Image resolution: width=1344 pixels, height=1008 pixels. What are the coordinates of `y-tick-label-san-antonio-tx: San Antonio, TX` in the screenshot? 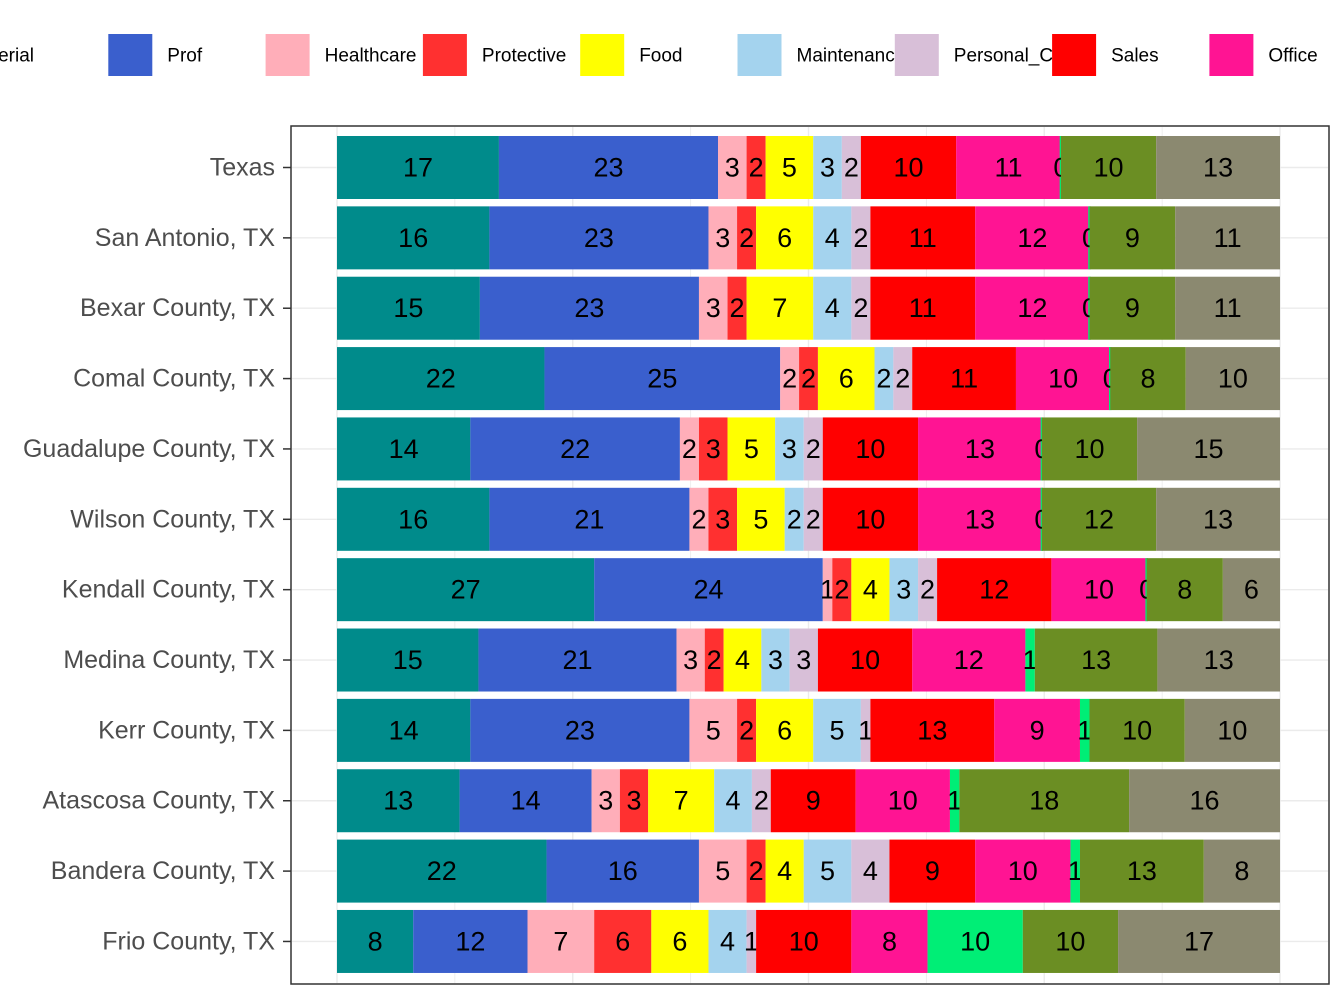 It's located at (185, 238).